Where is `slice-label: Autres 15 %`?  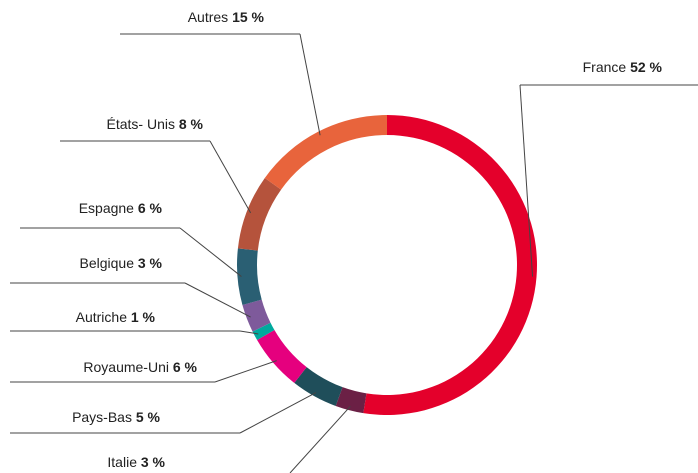
slice-label: Autres 15 % is located at coordinates (226, 17).